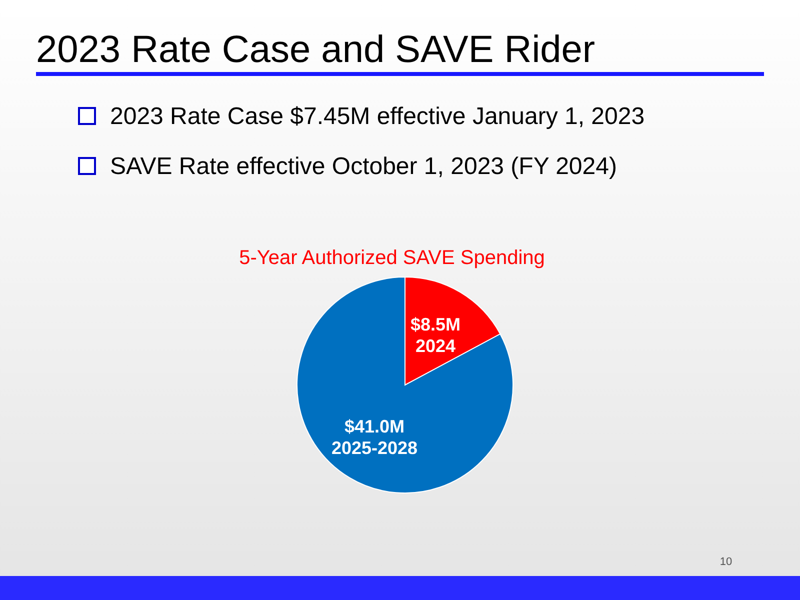  I want to click on chart-title: 2023 Rate Case and SAVE Rider, so click(316, 50).